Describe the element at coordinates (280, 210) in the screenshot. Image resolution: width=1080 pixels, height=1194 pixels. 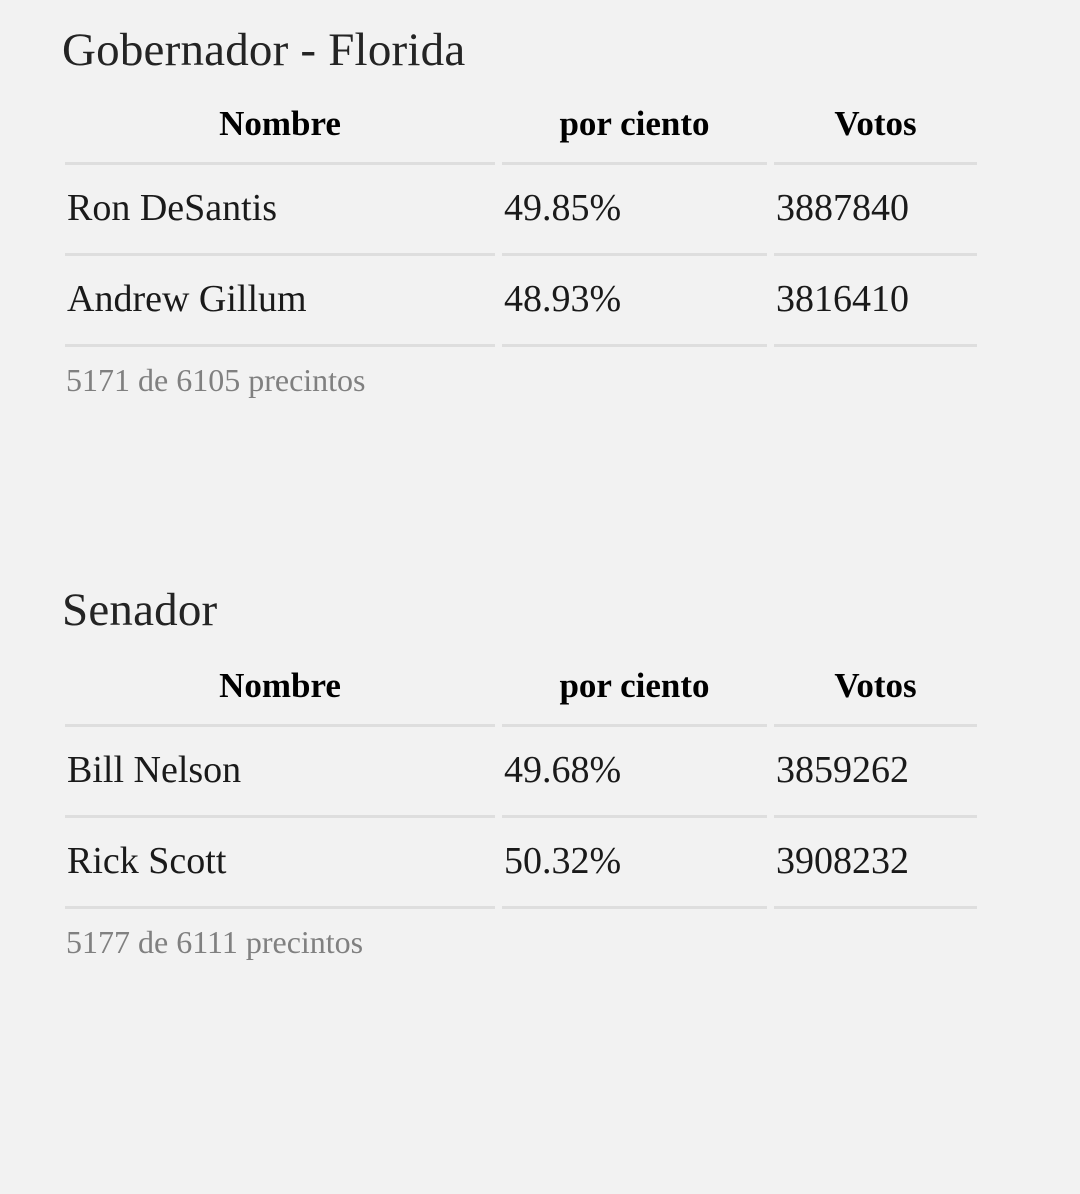
I see `candidate-name: Ron DeSantis` at that location.